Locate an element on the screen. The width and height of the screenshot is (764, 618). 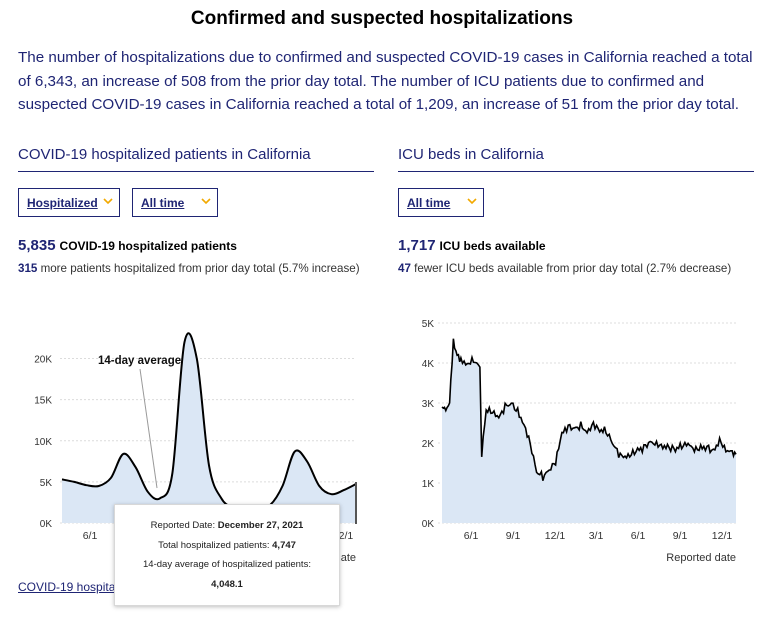
hosp-stat-value: 5,835 is located at coordinates (37, 245).